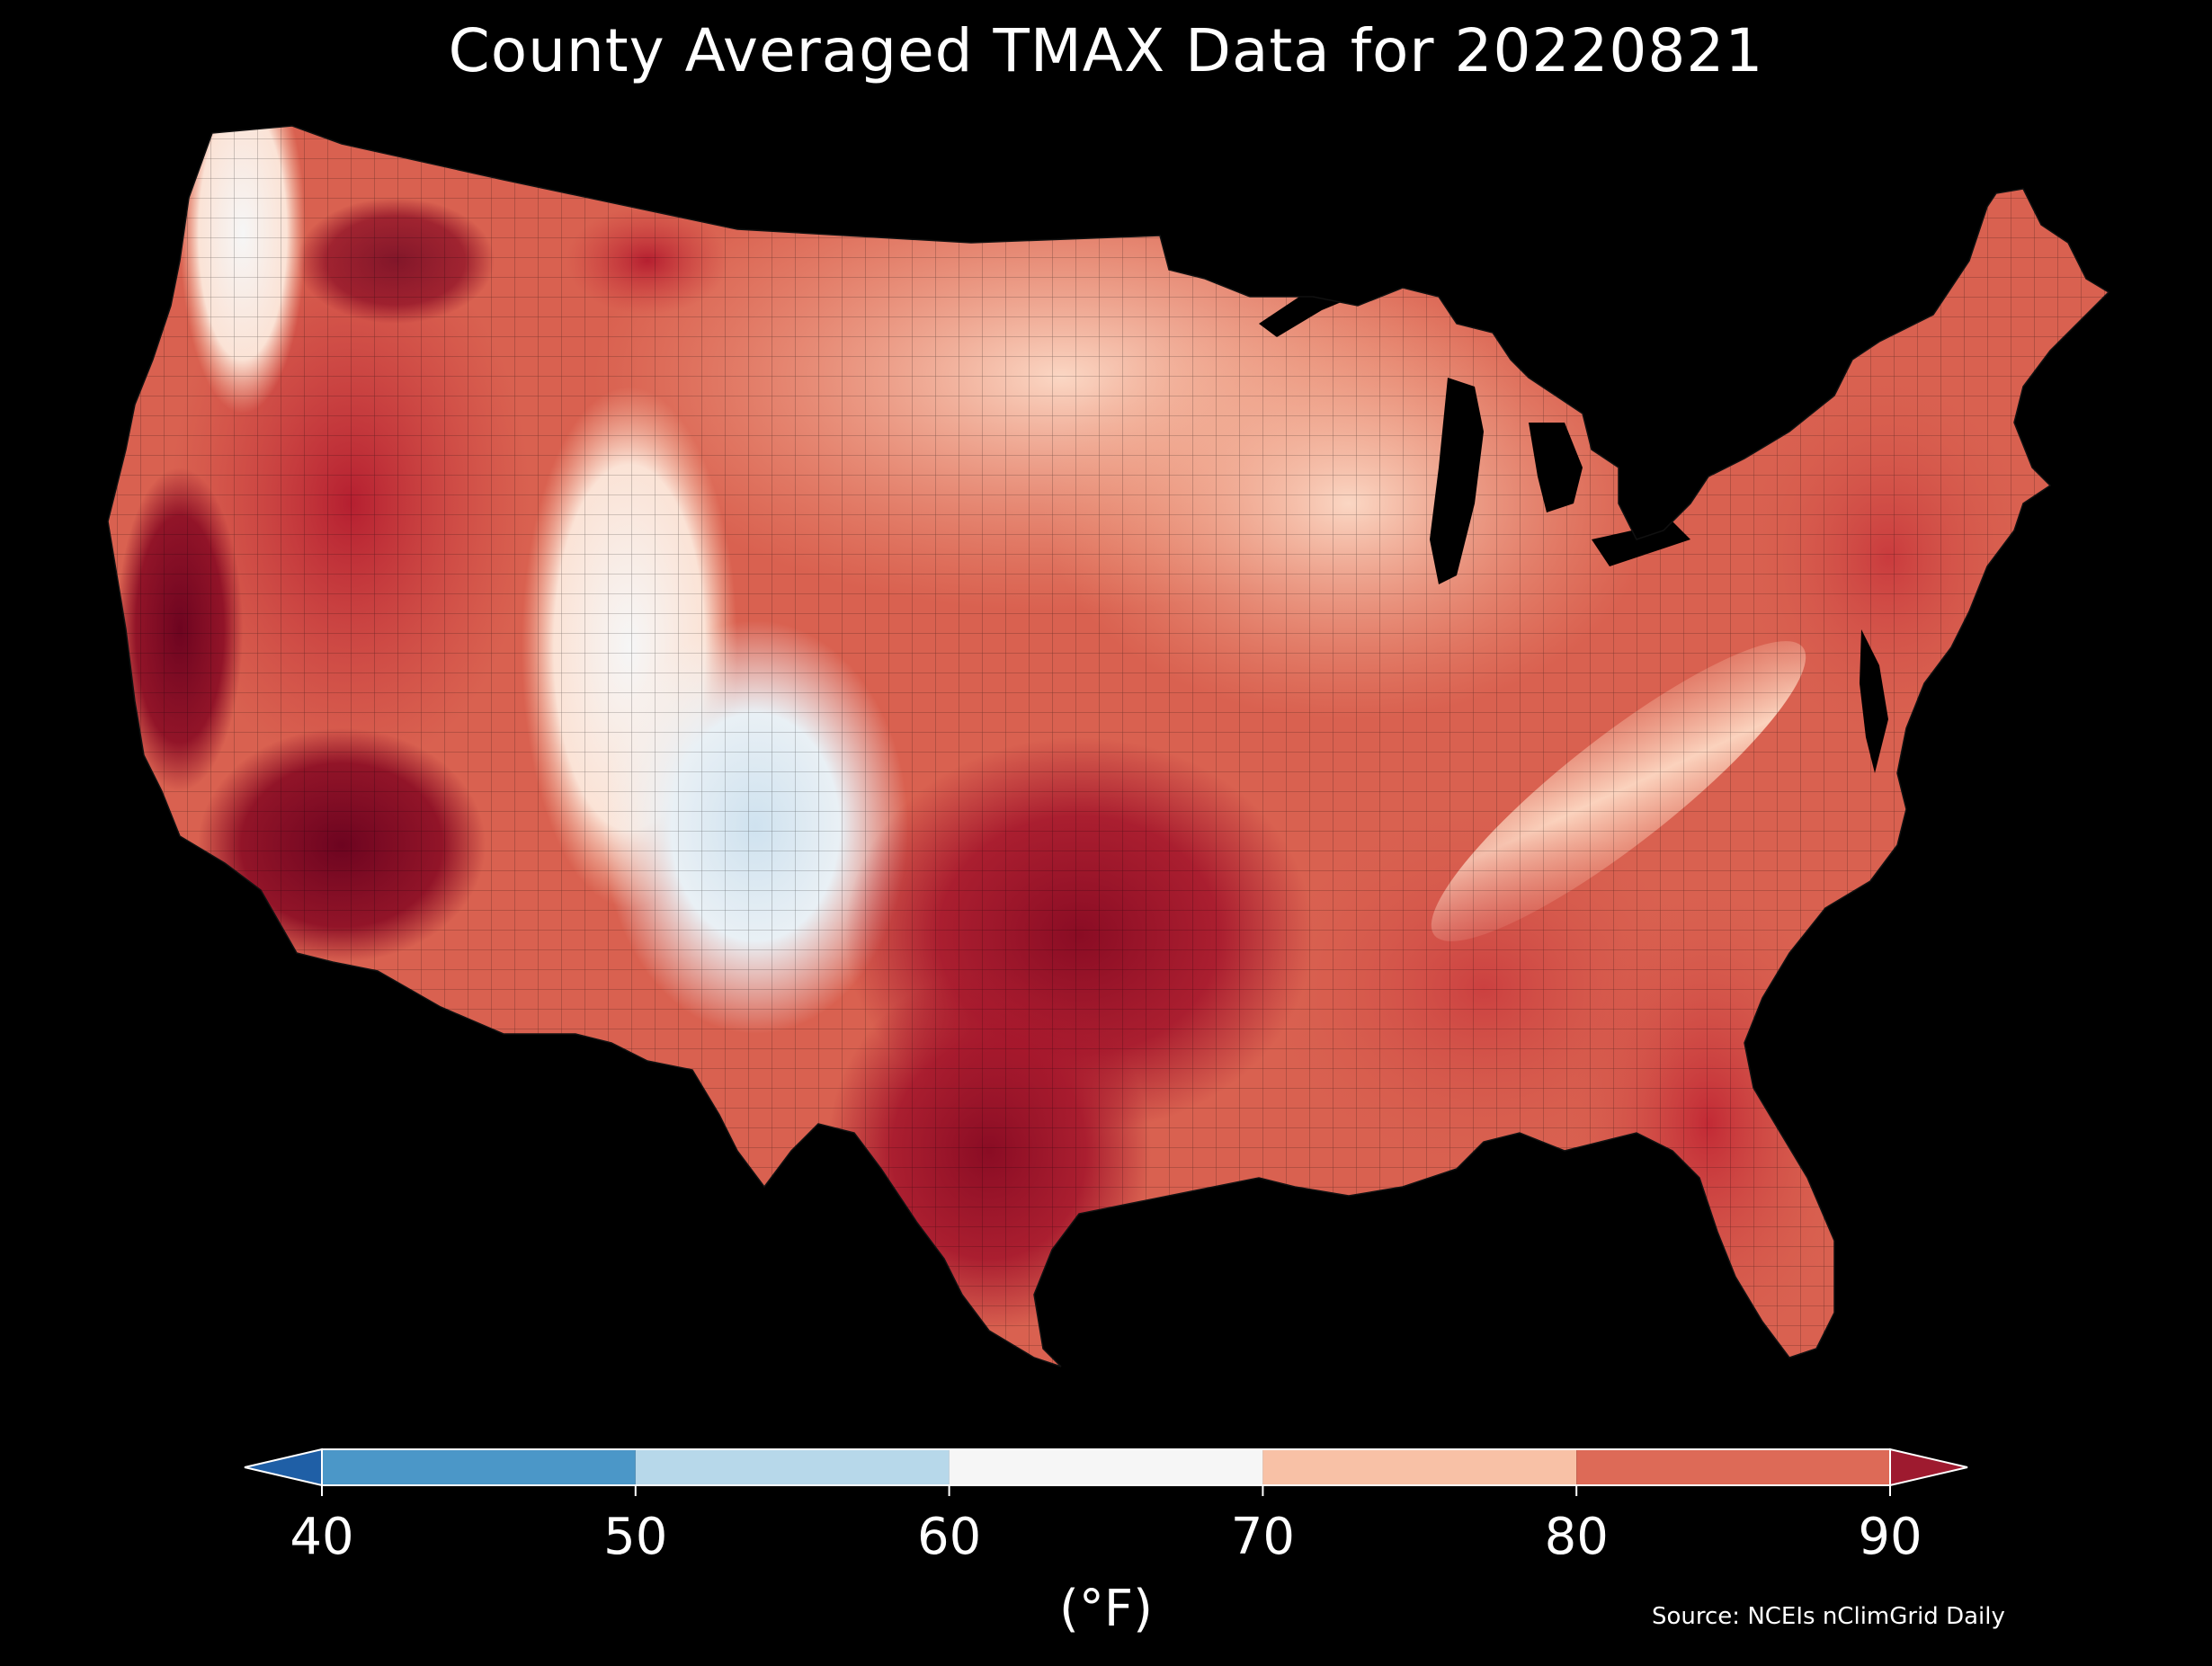 This screenshot has height=1666, width=2212. What do you see at coordinates (1928, 1468) in the screenshot?
I see `colorbar-extend-over` at bounding box center [1928, 1468].